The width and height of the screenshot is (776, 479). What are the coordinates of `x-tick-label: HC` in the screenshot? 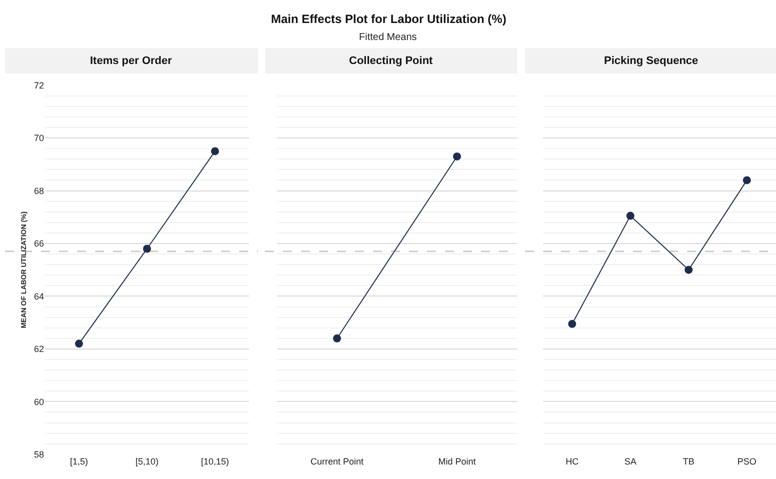 It's located at (573, 461).